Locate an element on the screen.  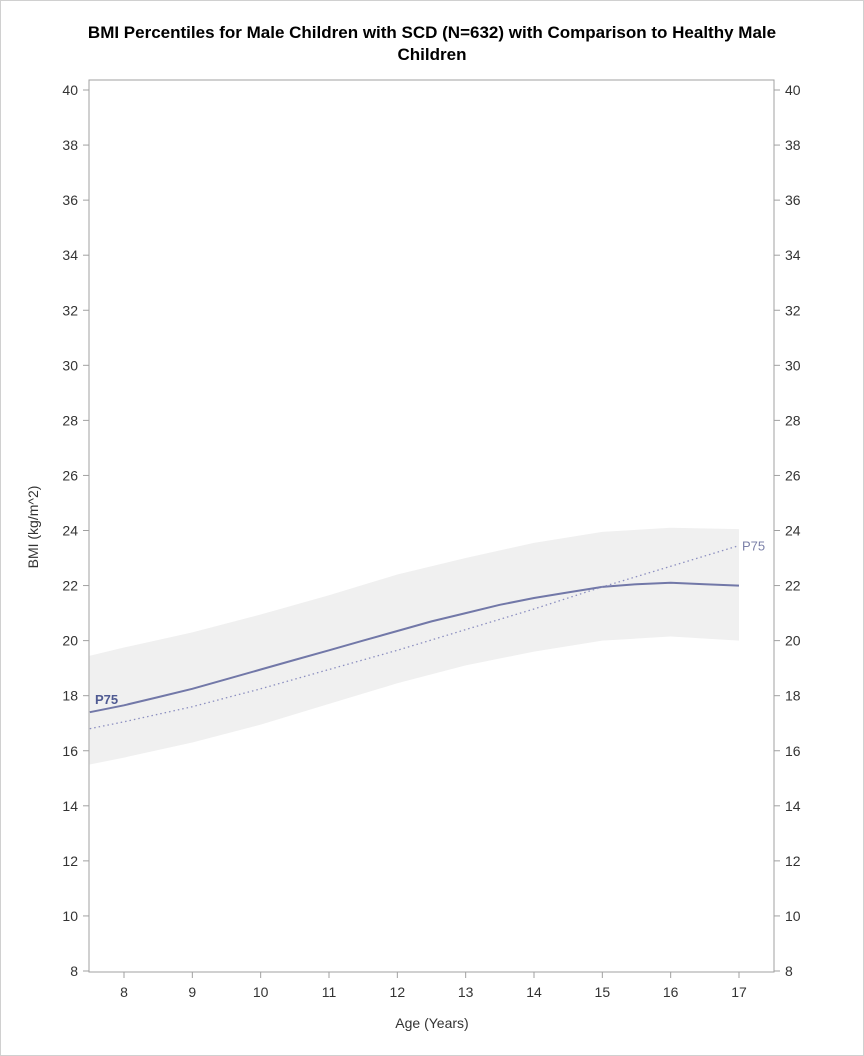
chart-title-line-2: Children is located at coordinates (432, 54).